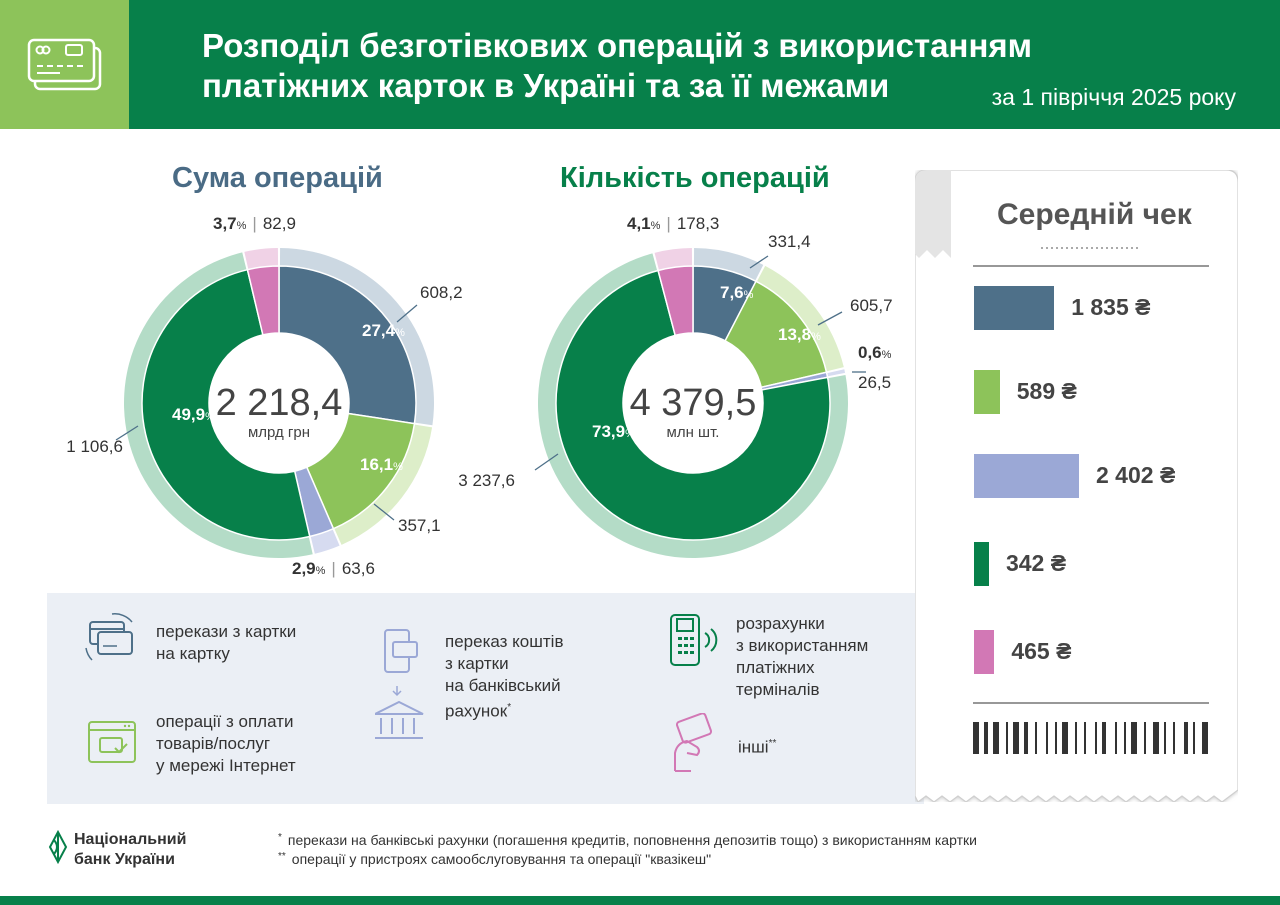 The image size is (1280, 905). I want to click on donut-outside-label: 0,6%, so click(875, 352).